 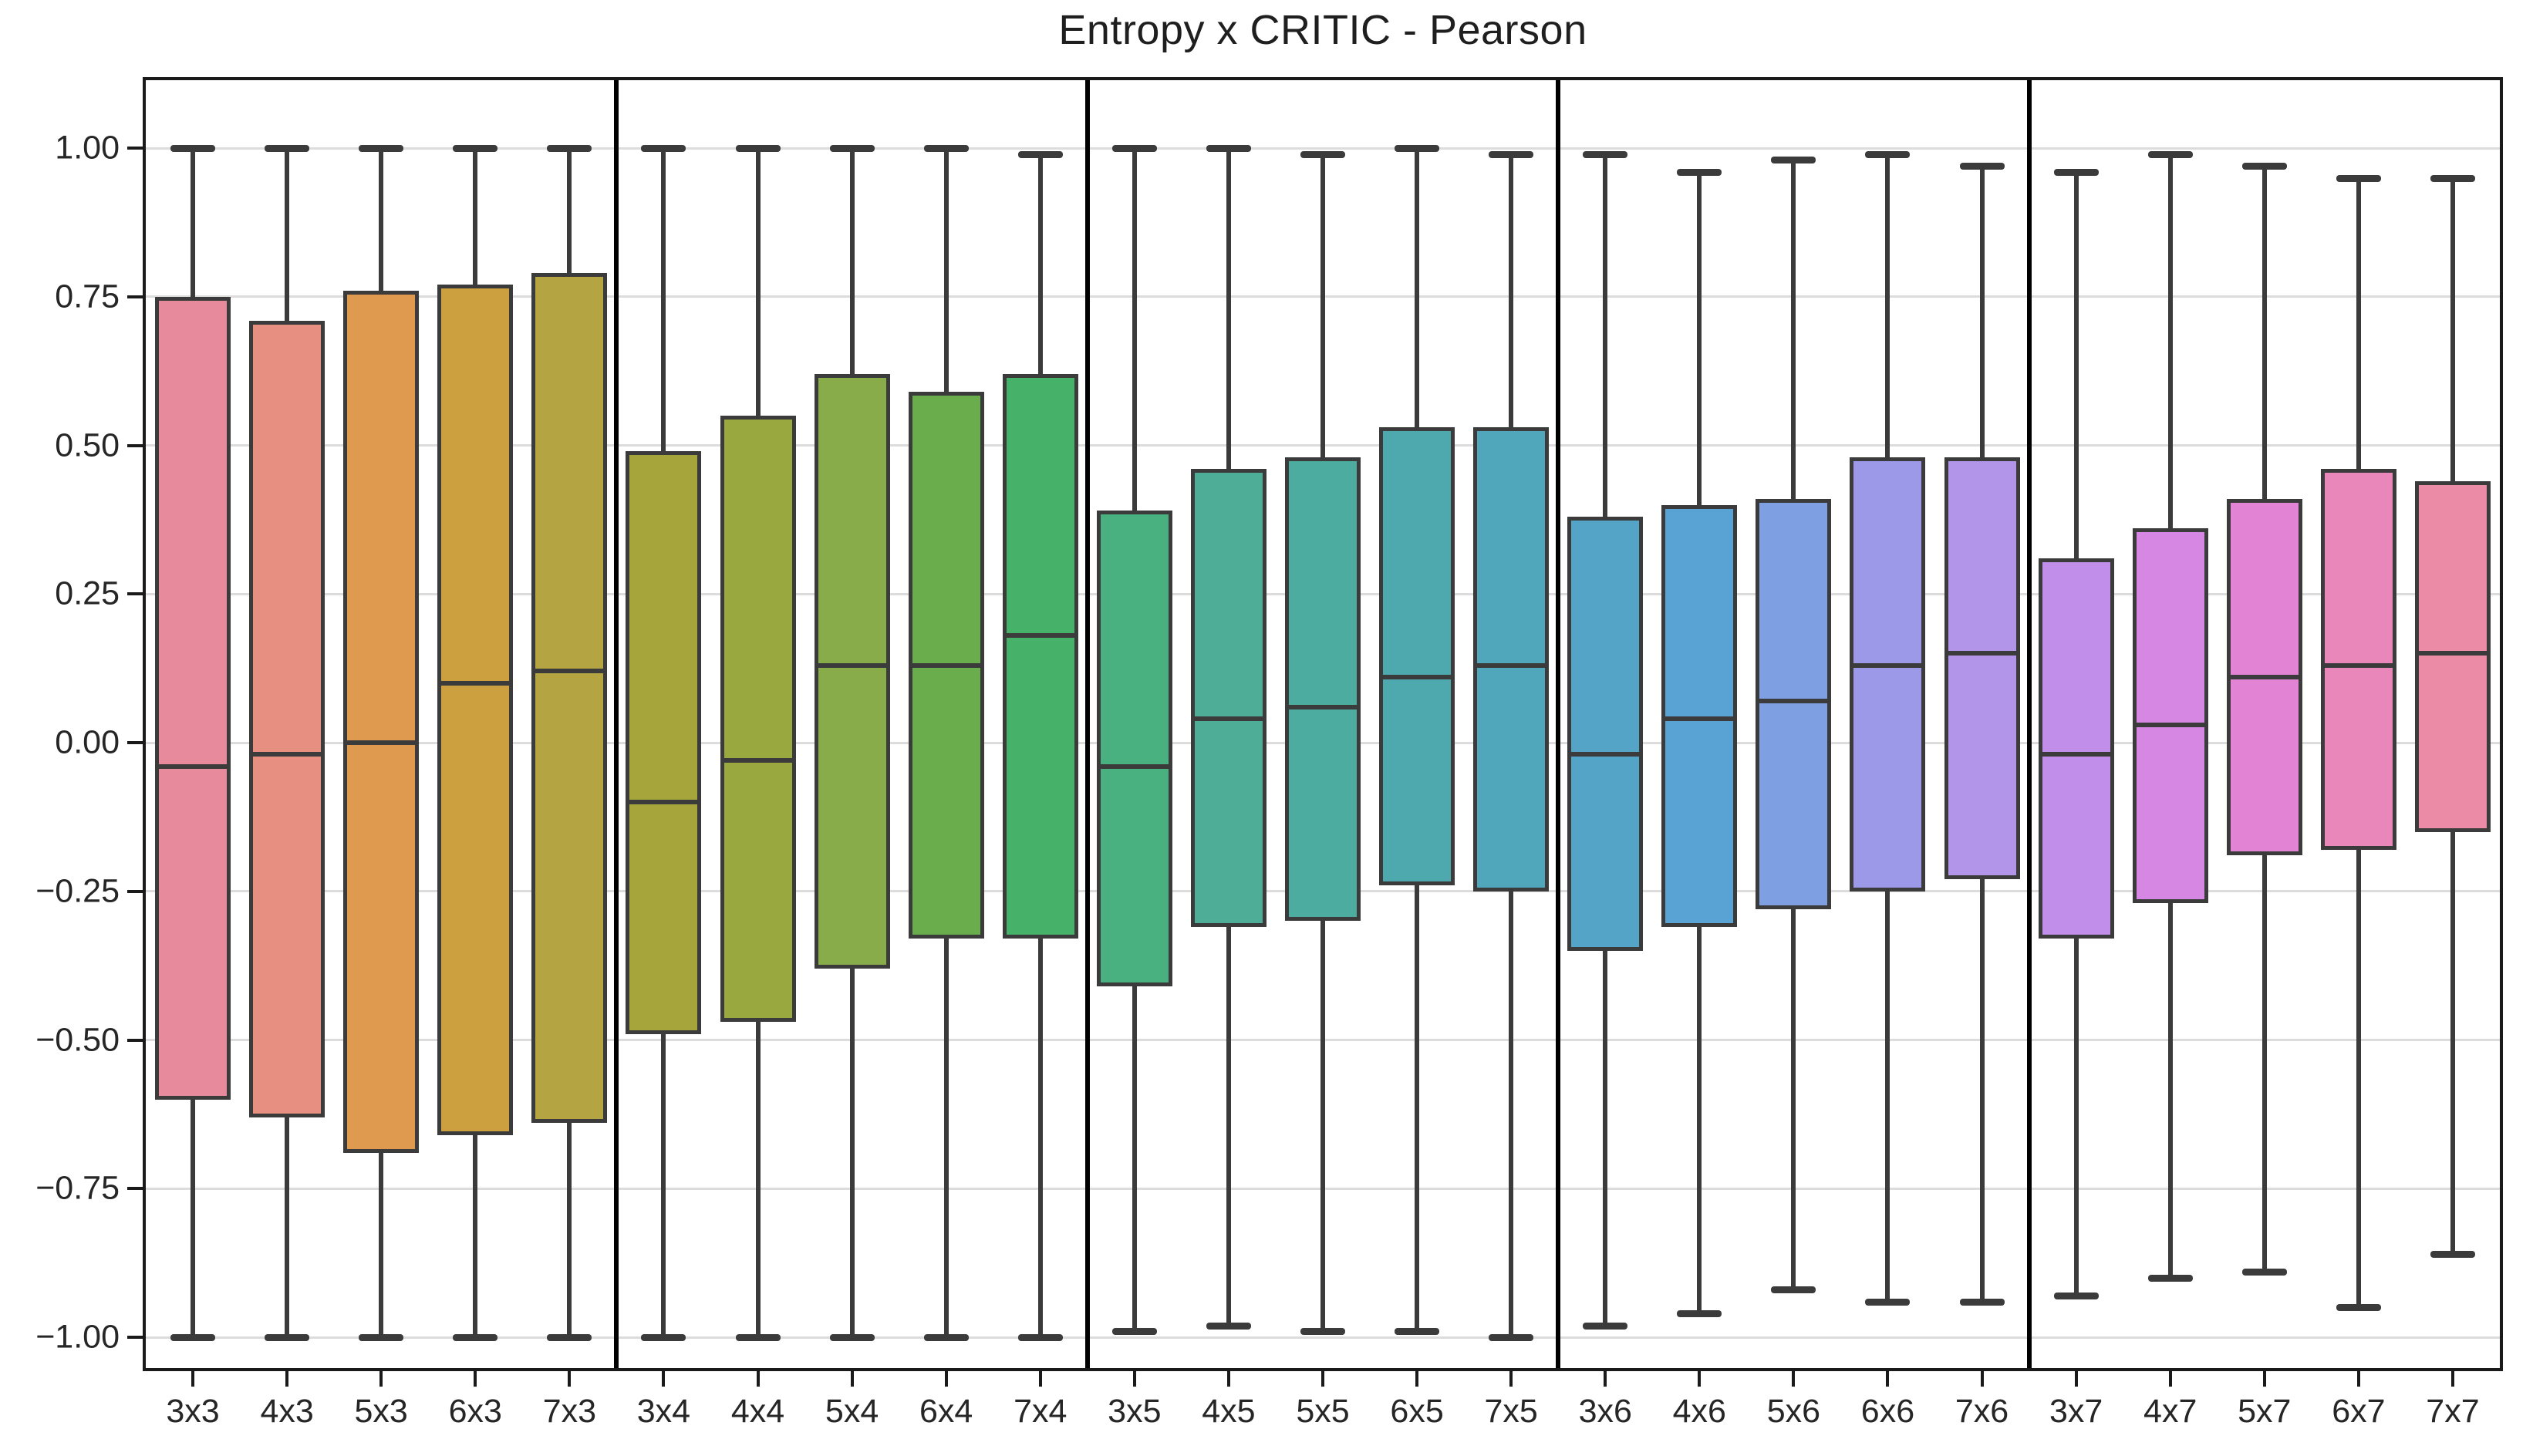 What do you see at coordinates (2076, 1297) in the screenshot?
I see `whisker-cap-bottom-3x7` at bounding box center [2076, 1297].